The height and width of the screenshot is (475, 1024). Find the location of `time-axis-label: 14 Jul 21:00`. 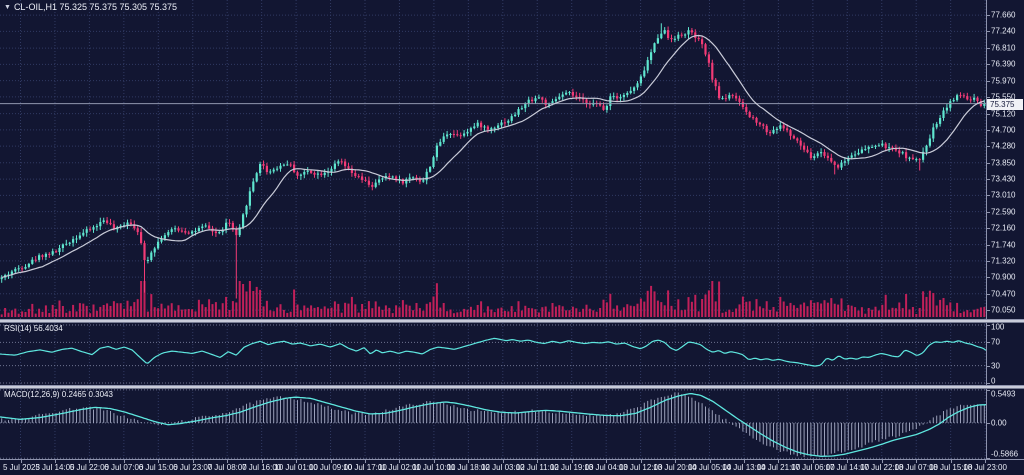

time-axis-label: 14 Jul 21:00 is located at coordinates (778, 467).